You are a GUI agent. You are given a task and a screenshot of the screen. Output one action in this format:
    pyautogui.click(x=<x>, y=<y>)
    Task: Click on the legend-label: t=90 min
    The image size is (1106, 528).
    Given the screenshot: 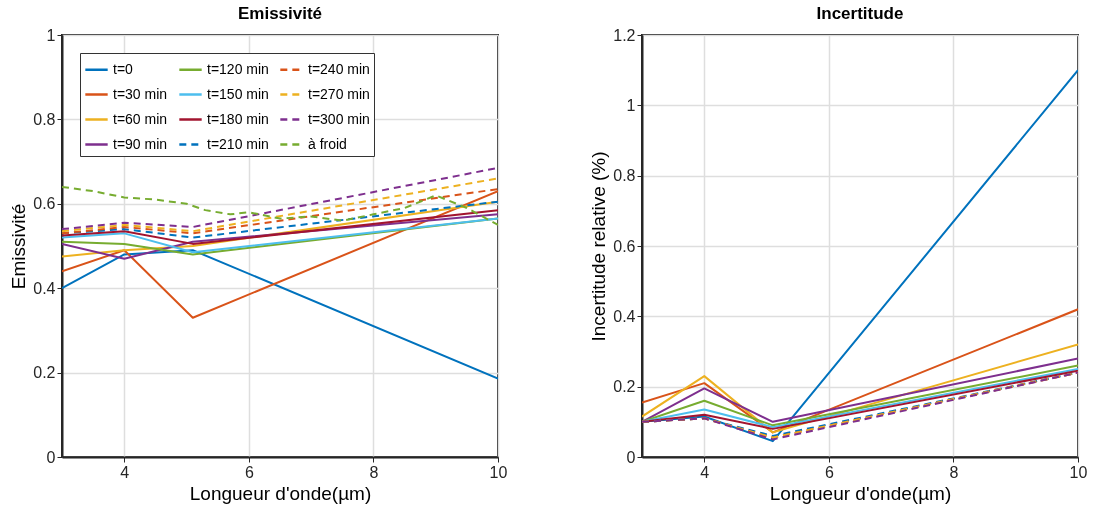 What is the action you would take?
    pyautogui.click(x=140, y=143)
    